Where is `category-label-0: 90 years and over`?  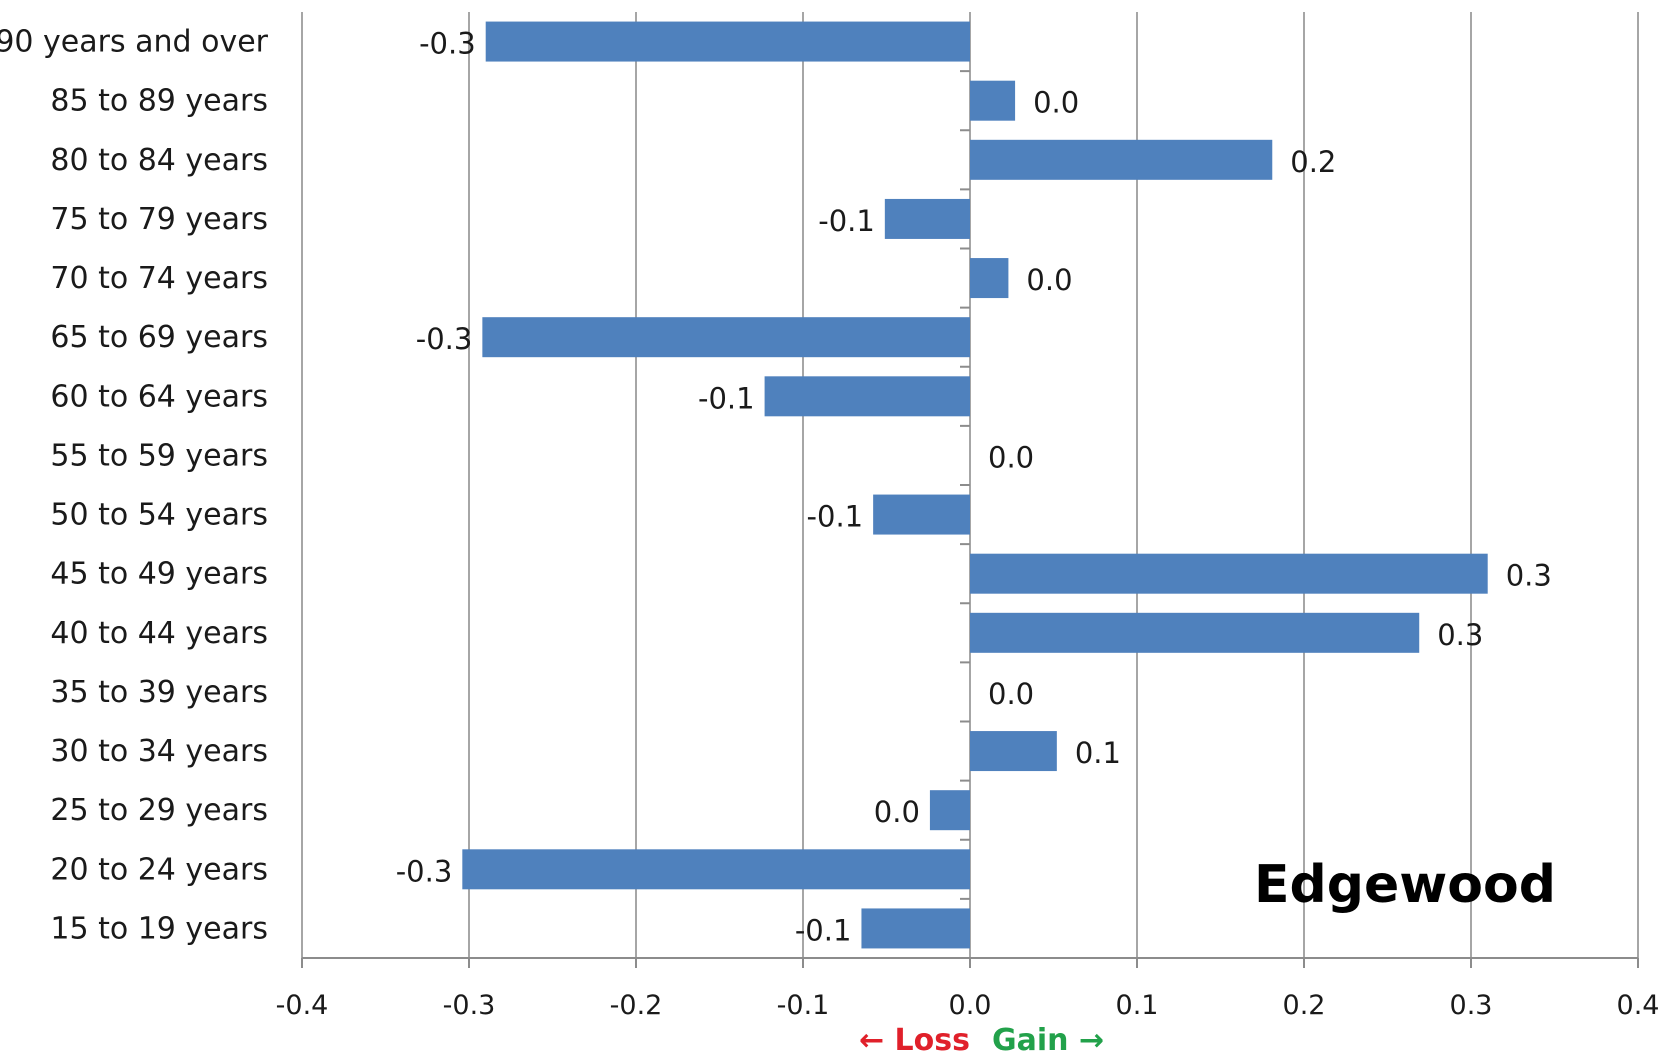 category-label-0: 90 years and over is located at coordinates (134, 42).